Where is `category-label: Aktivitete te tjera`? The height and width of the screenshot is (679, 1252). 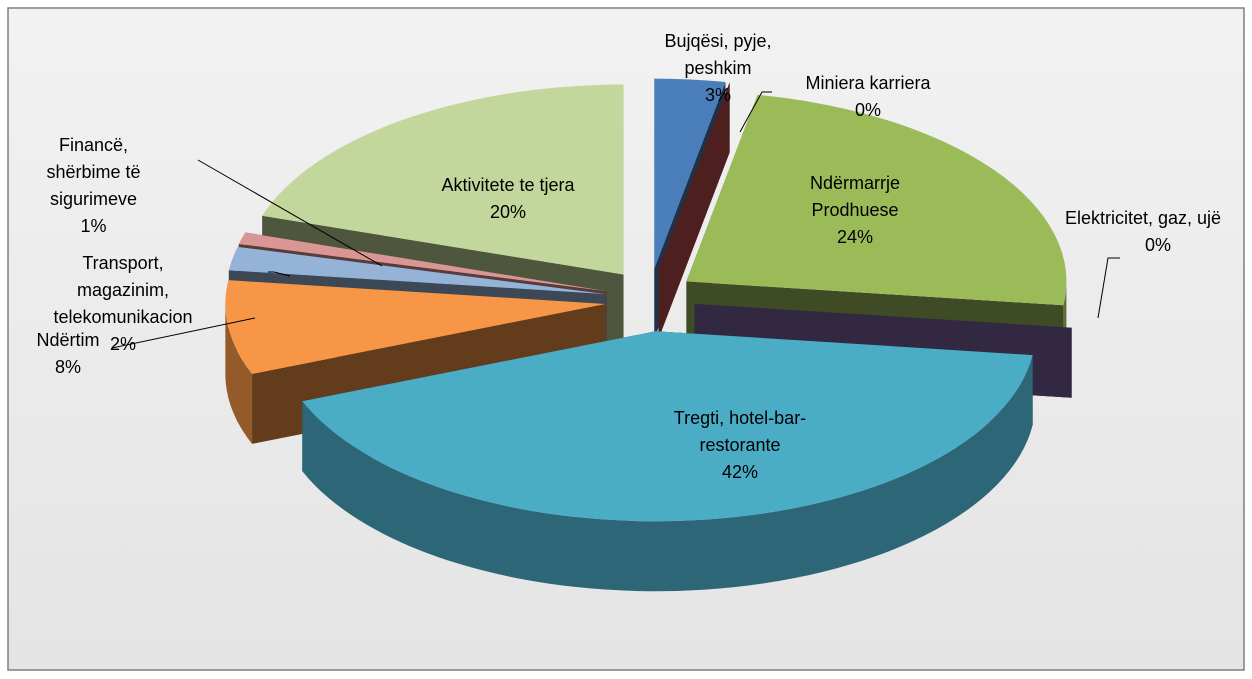 category-label: Aktivitete te tjera is located at coordinates (508, 185).